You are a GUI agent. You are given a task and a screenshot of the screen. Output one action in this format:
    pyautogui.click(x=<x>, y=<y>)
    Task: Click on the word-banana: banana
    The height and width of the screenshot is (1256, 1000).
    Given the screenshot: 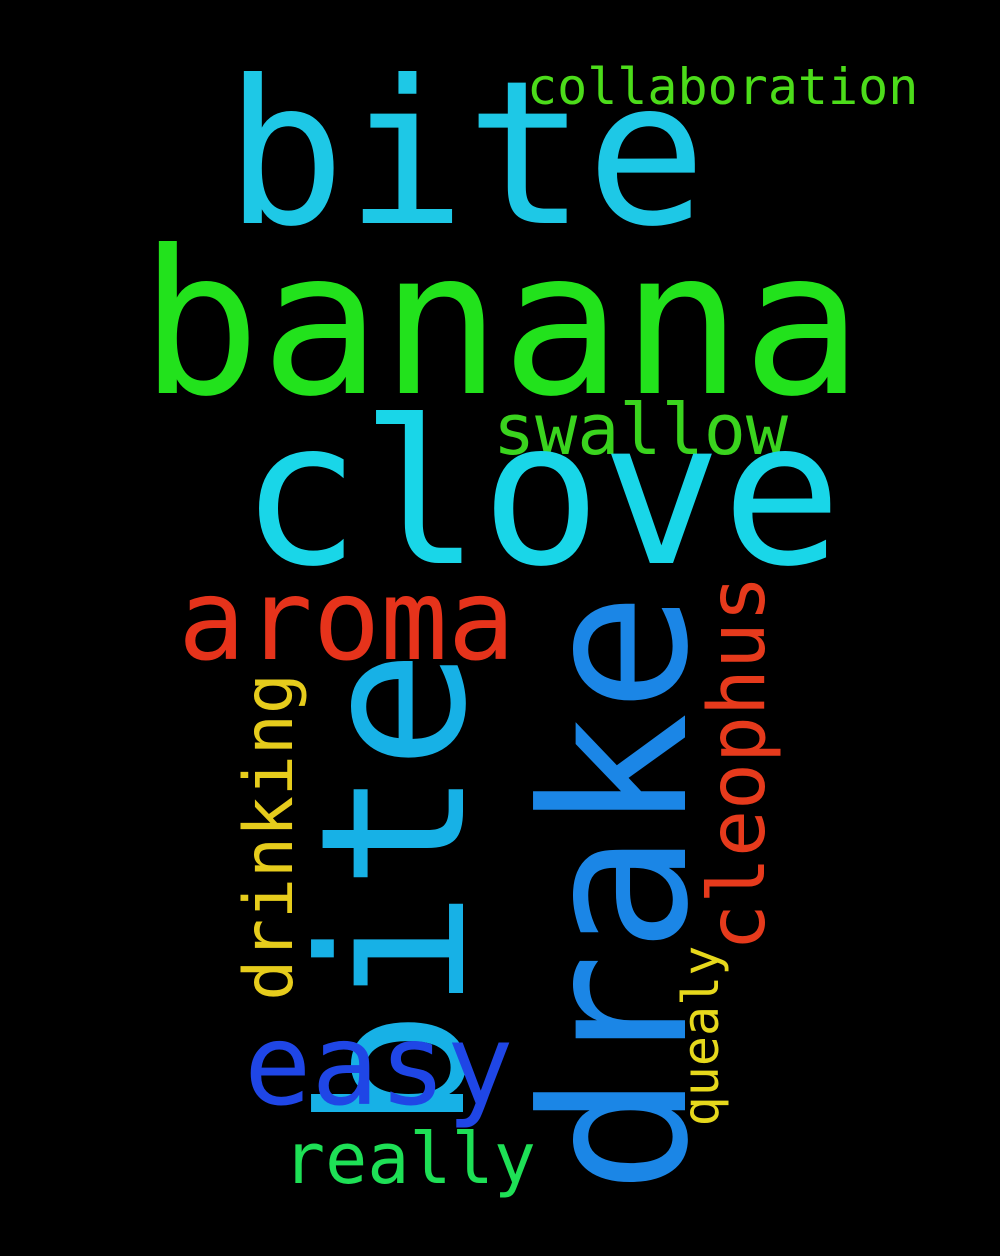 What is the action you would take?
    pyautogui.click(x=501, y=324)
    